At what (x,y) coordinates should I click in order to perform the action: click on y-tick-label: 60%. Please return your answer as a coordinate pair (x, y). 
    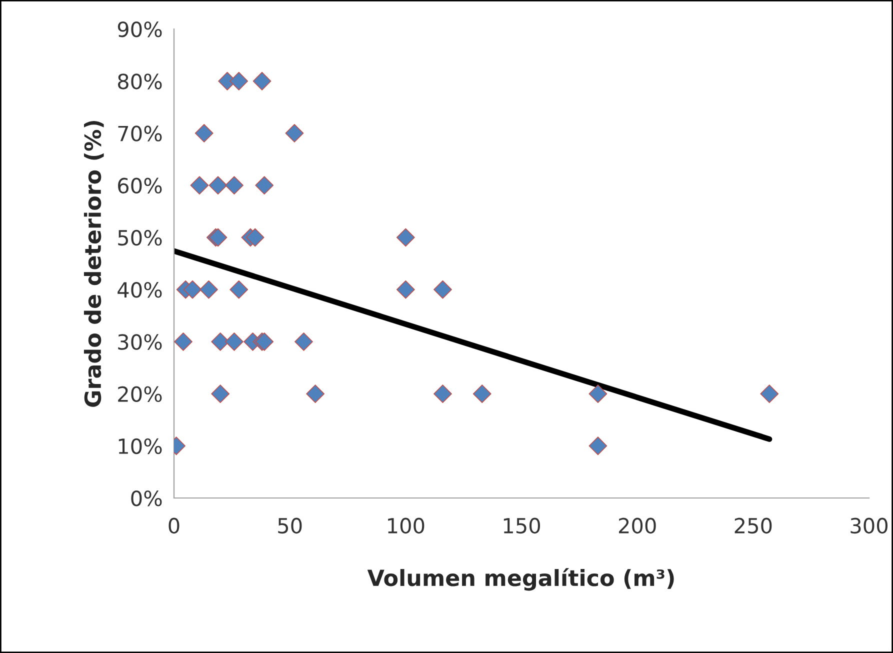
    Looking at the image, I should click on (140, 186).